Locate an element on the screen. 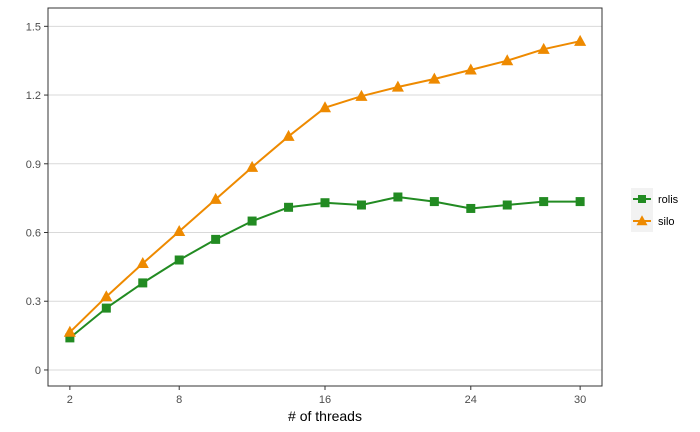 Image resolution: width=700 pixels, height=432 pixels. legend-key-marker-rolis is located at coordinates (642, 199).